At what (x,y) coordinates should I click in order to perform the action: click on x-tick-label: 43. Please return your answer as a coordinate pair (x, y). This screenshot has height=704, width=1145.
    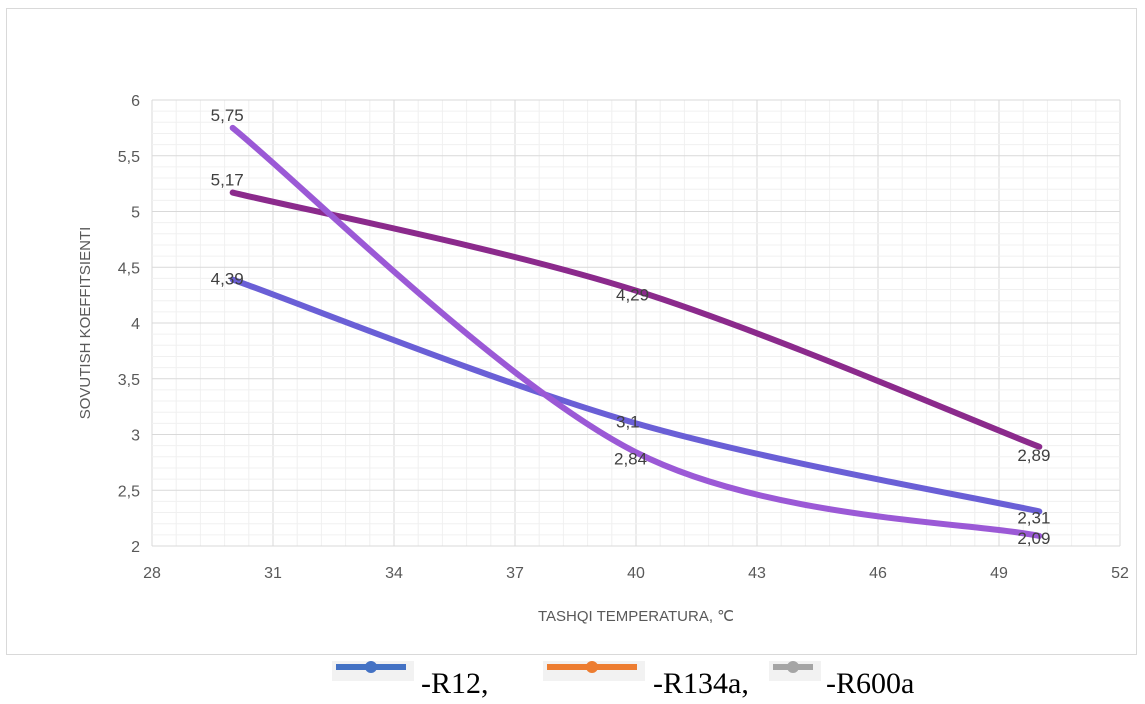
    Looking at the image, I should click on (757, 573).